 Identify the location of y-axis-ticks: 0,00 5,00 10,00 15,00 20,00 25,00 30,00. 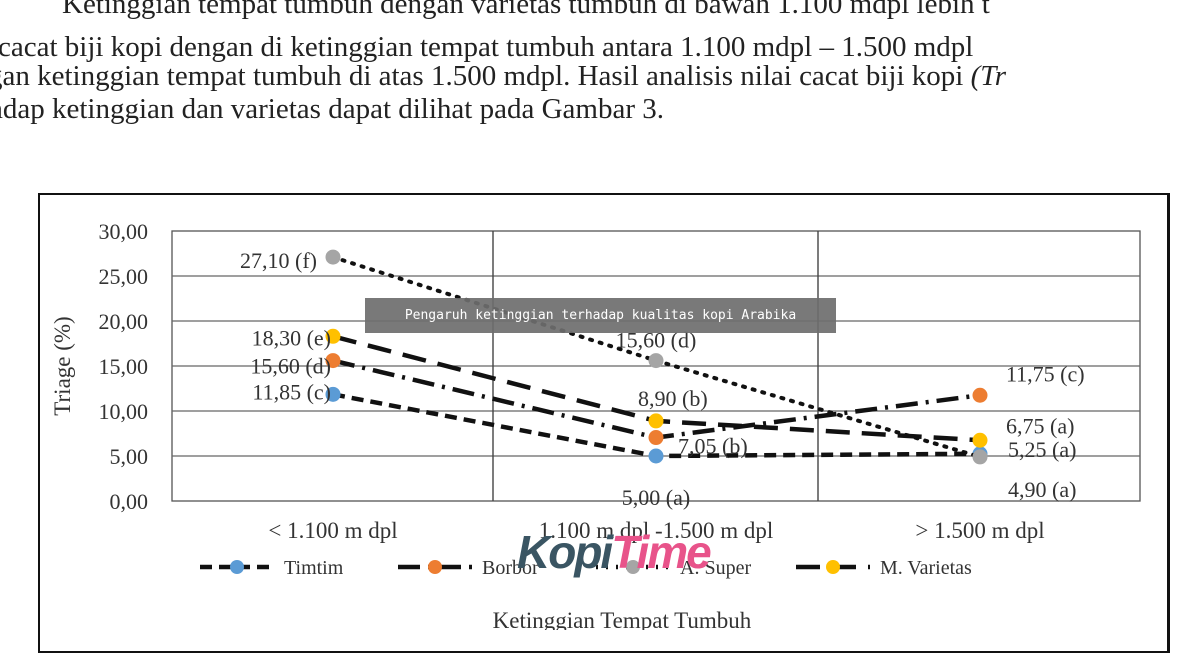
(124, 366).